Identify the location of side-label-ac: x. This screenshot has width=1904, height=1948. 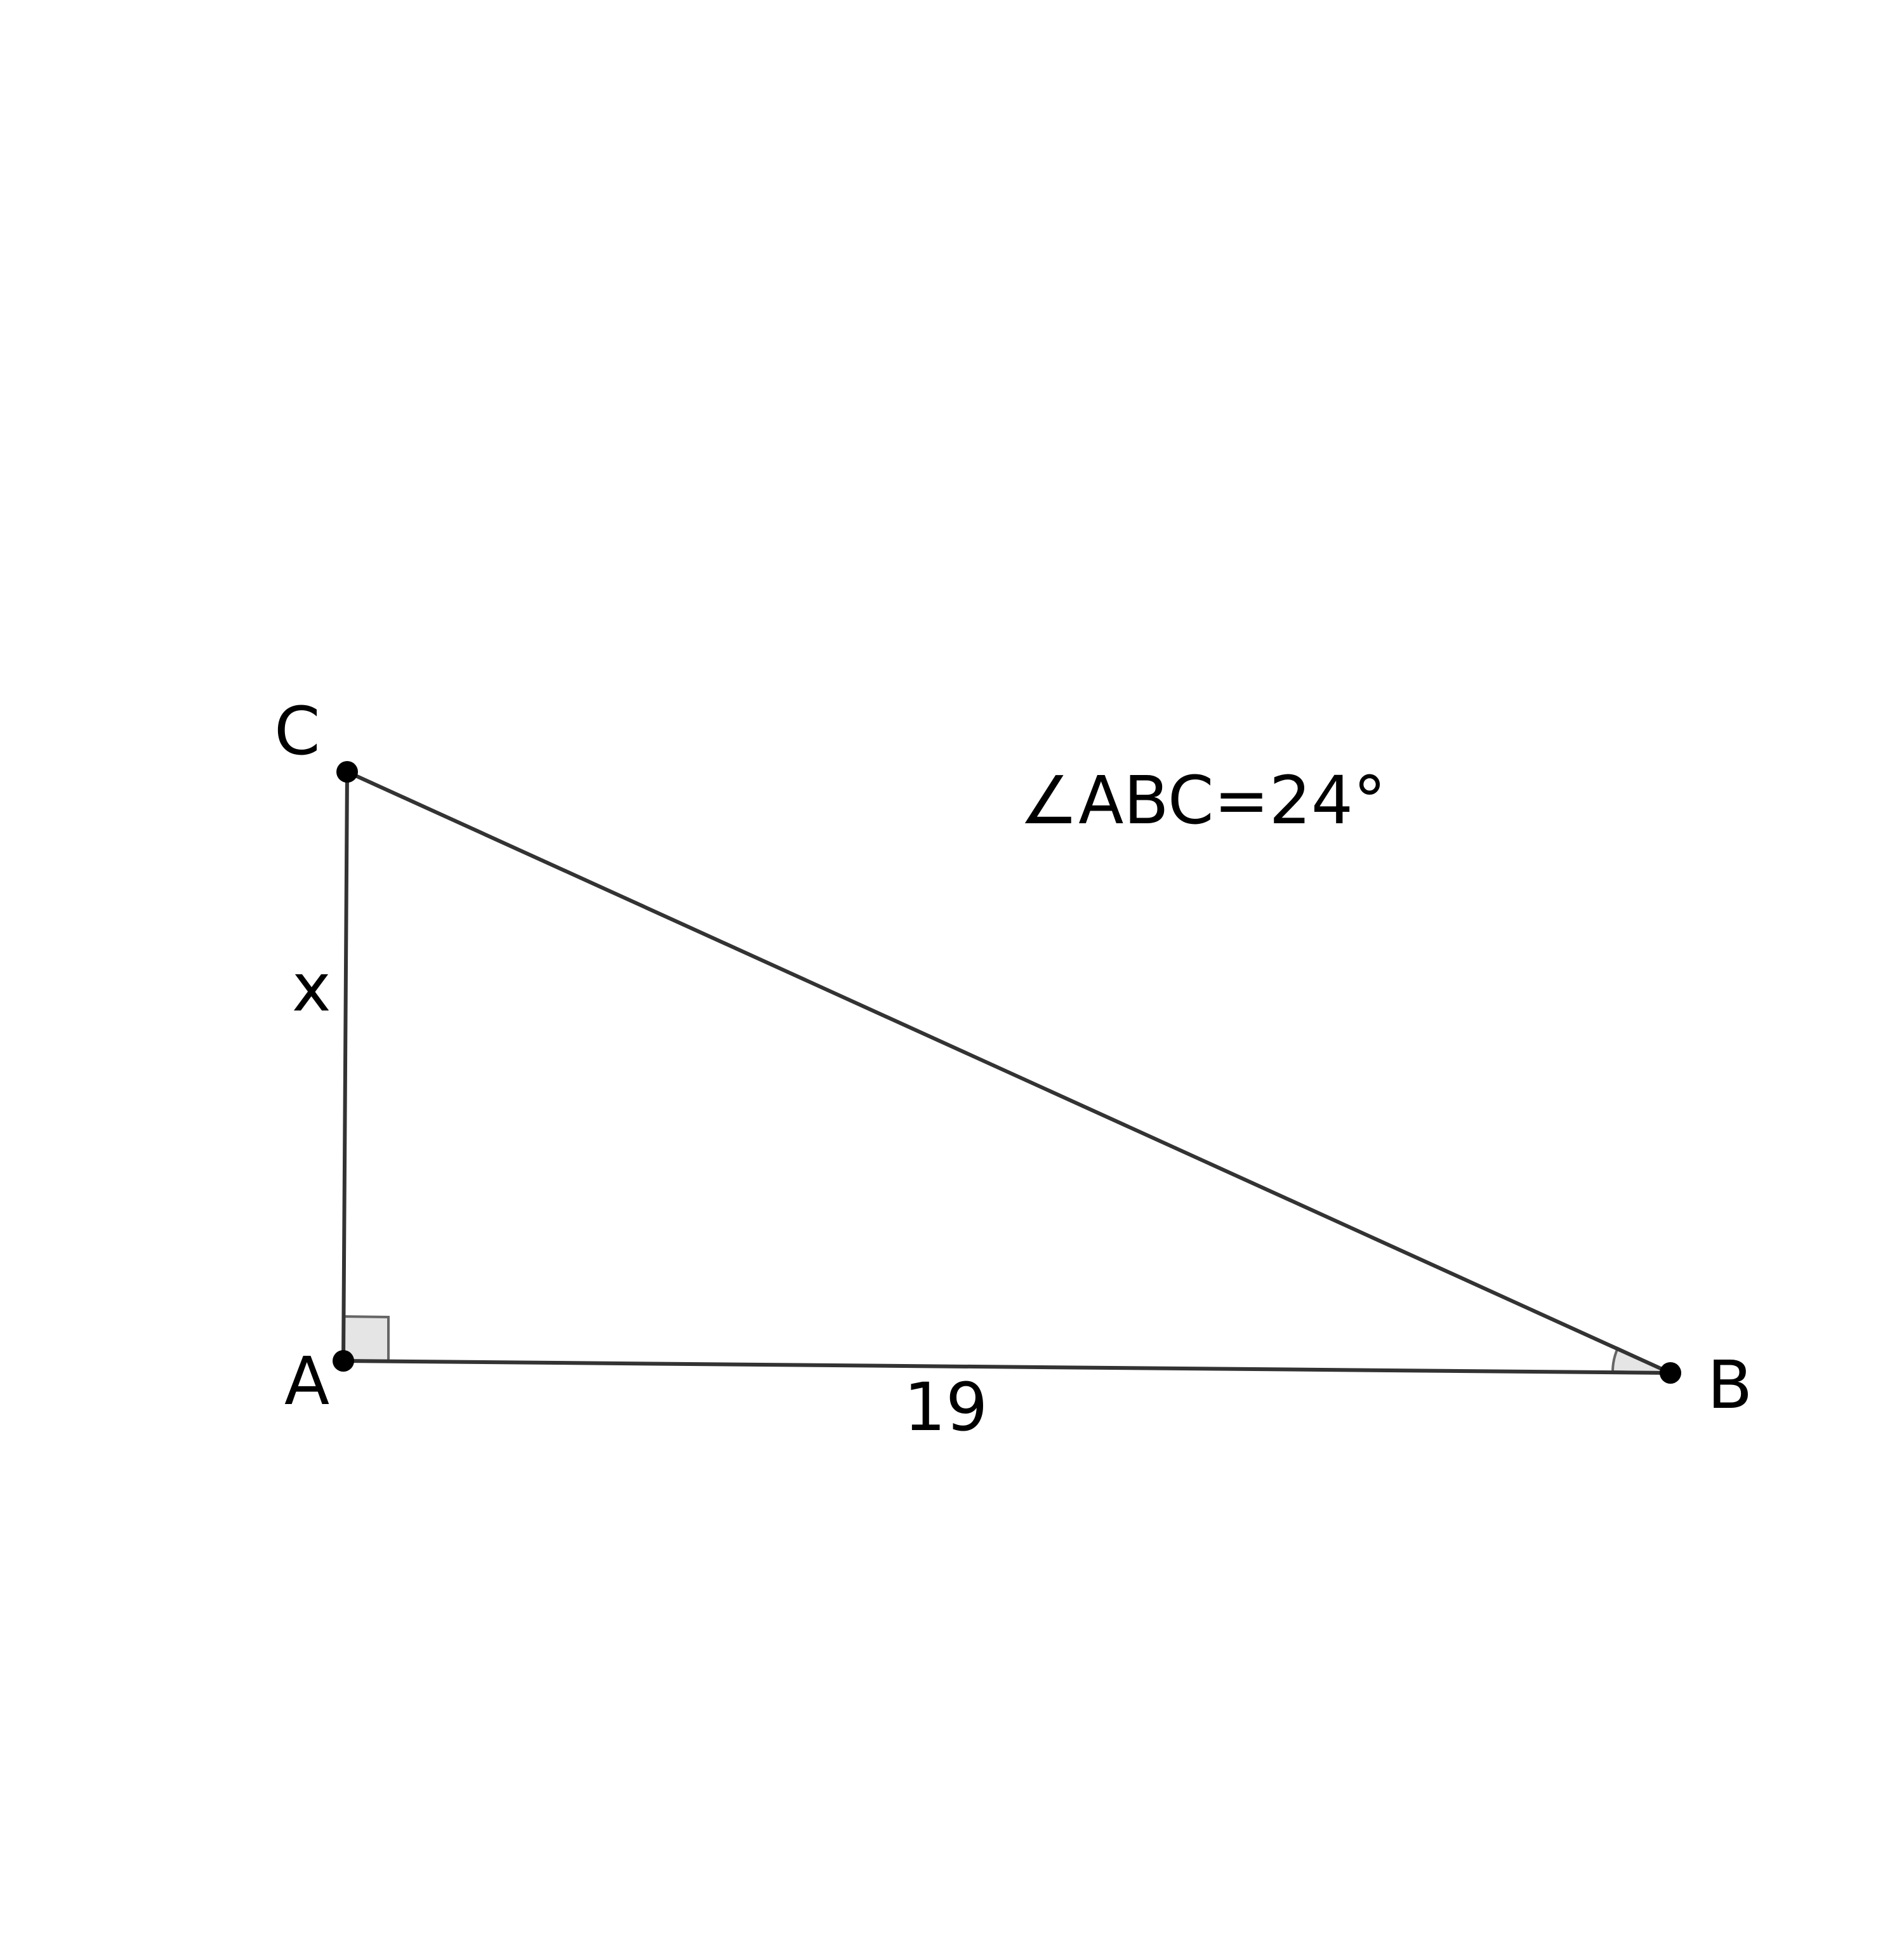
(311, 987).